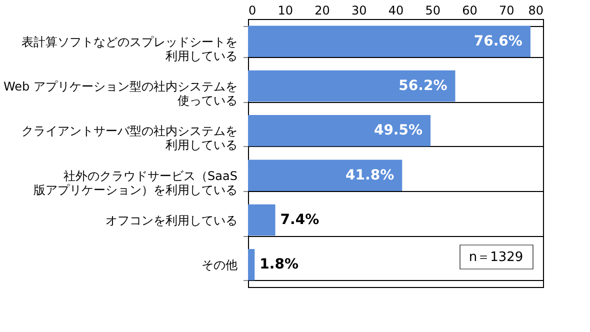 The image size is (590, 332). What do you see at coordinates (496, 257) in the screenshot?
I see `annotation: n＝1329` at bounding box center [496, 257].